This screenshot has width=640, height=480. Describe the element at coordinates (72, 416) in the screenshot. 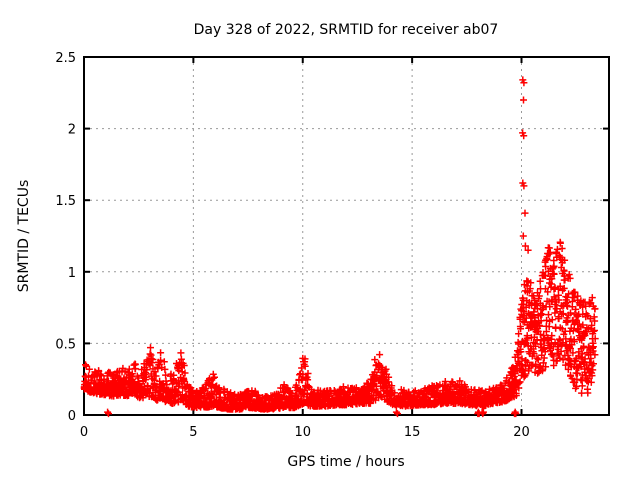

I see `y-tick-label: 0` at that location.